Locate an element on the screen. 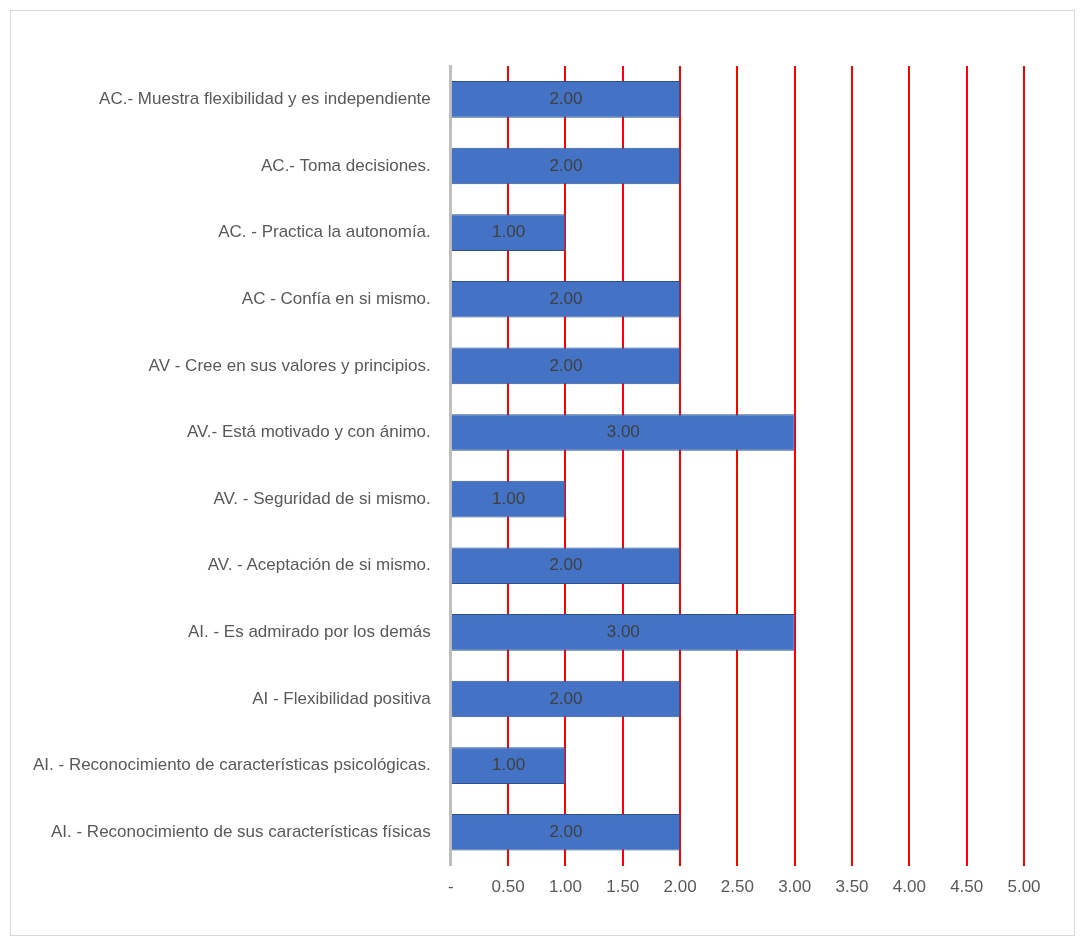  x-tick-label: 2.50 is located at coordinates (737, 887).